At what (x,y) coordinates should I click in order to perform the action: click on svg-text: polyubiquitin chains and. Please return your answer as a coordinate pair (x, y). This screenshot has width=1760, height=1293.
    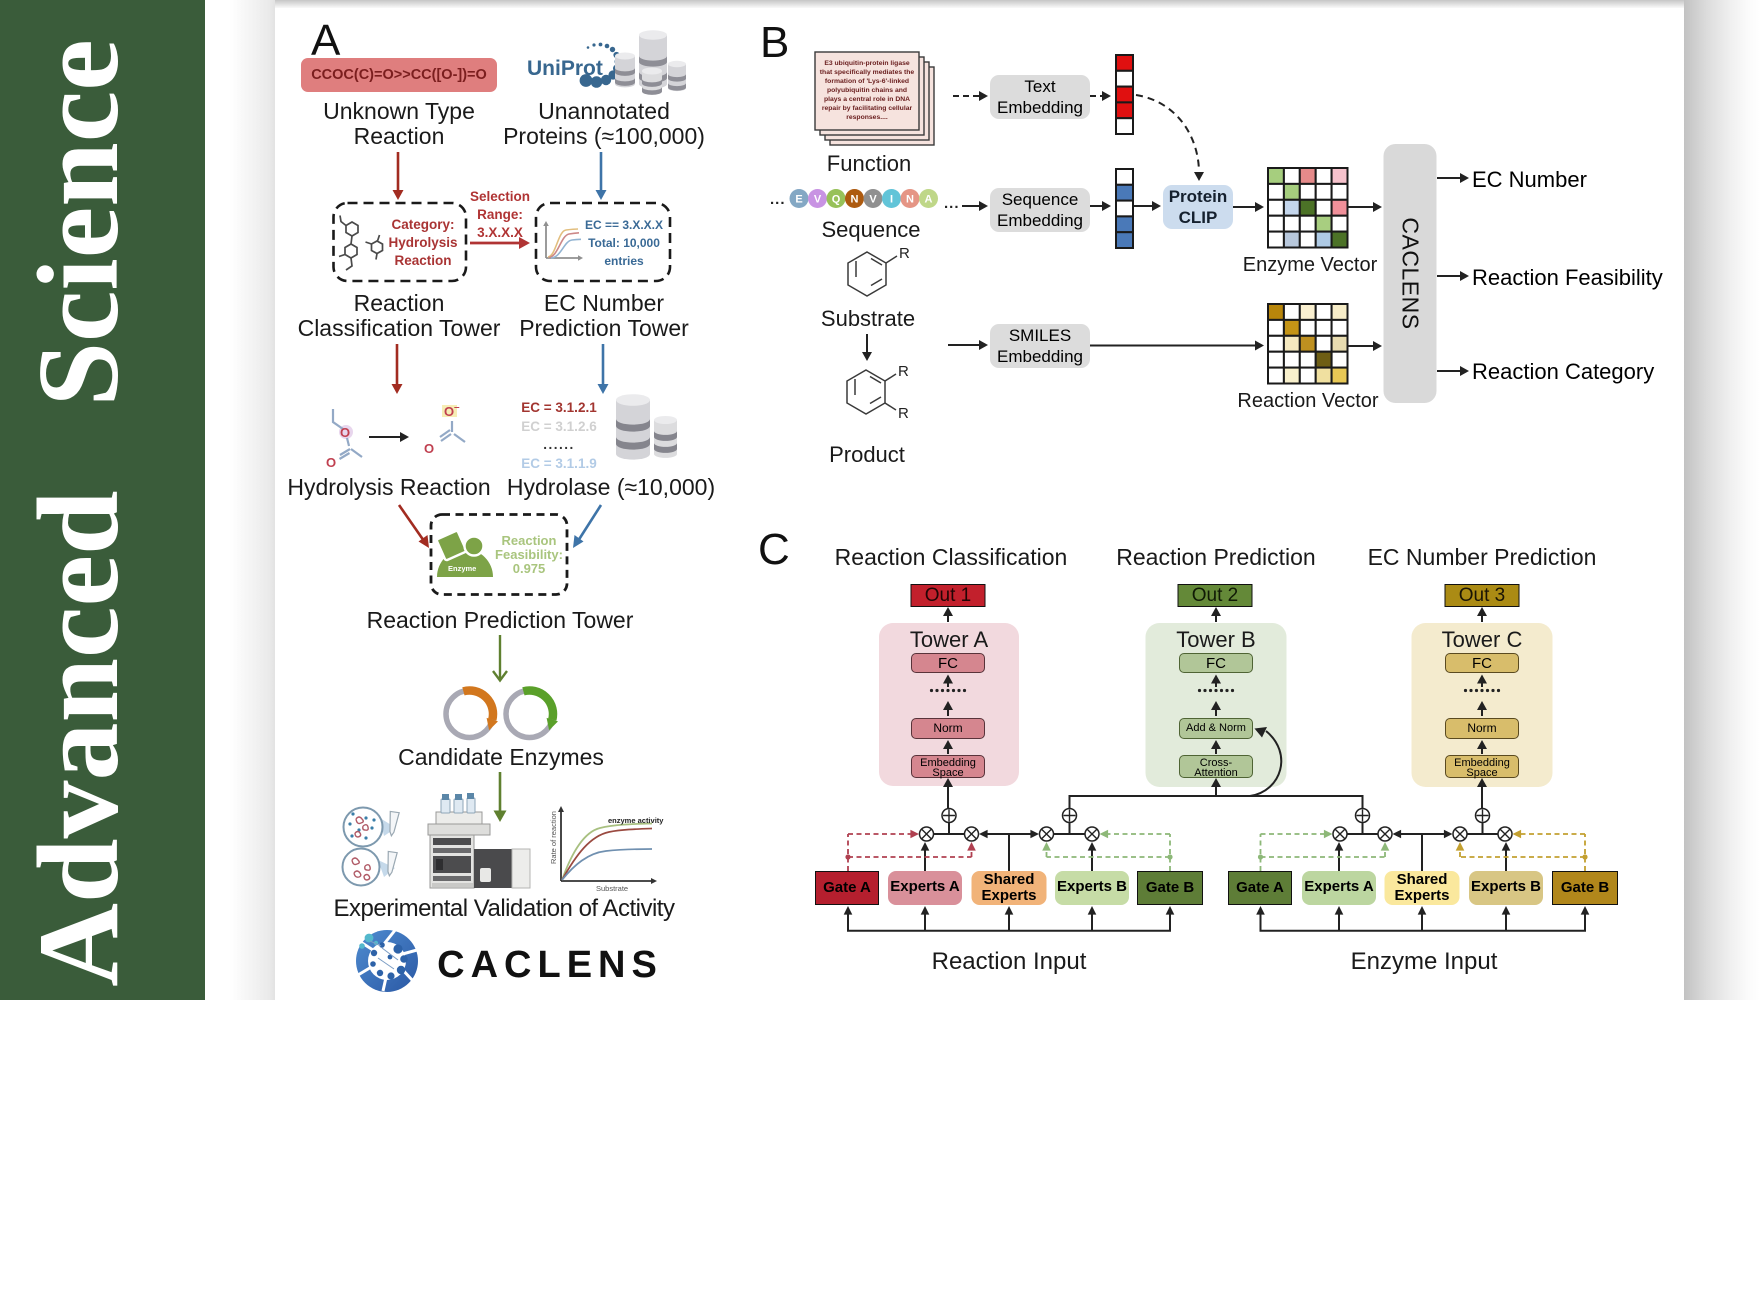
    Looking at the image, I should click on (867, 90).